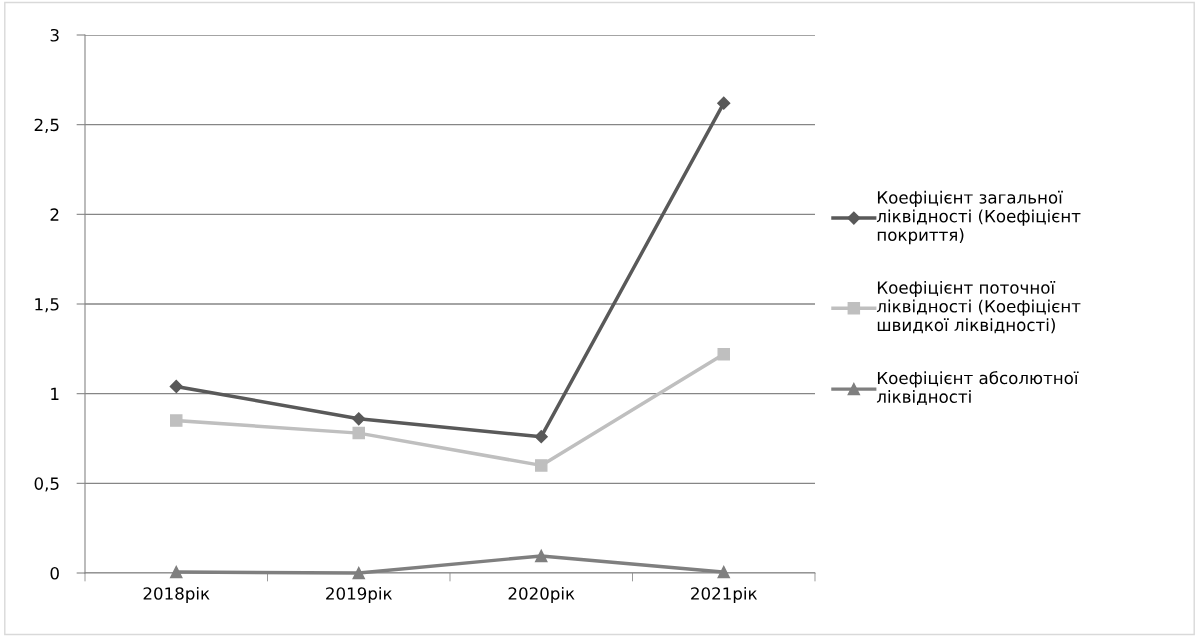 This screenshot has width=1199, height=637. What do you see at coordinates (55, 393) in the screenshot?
I see `y-tick-label: 1` at bounding box center [55, 393].